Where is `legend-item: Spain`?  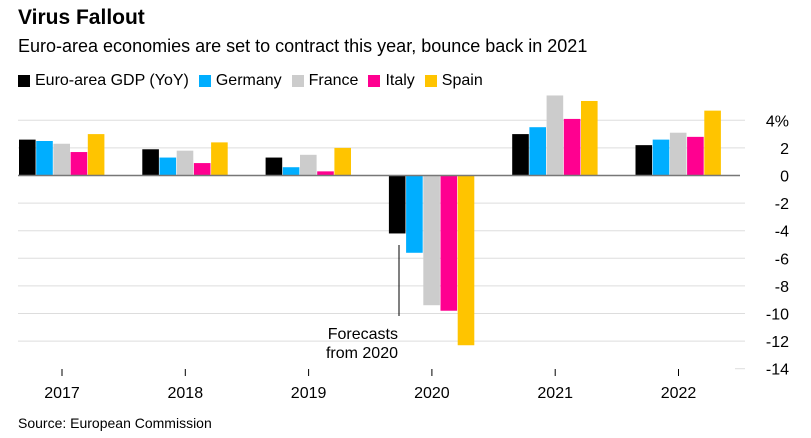
legend-item: Spain is located at coordinates (453, 81).